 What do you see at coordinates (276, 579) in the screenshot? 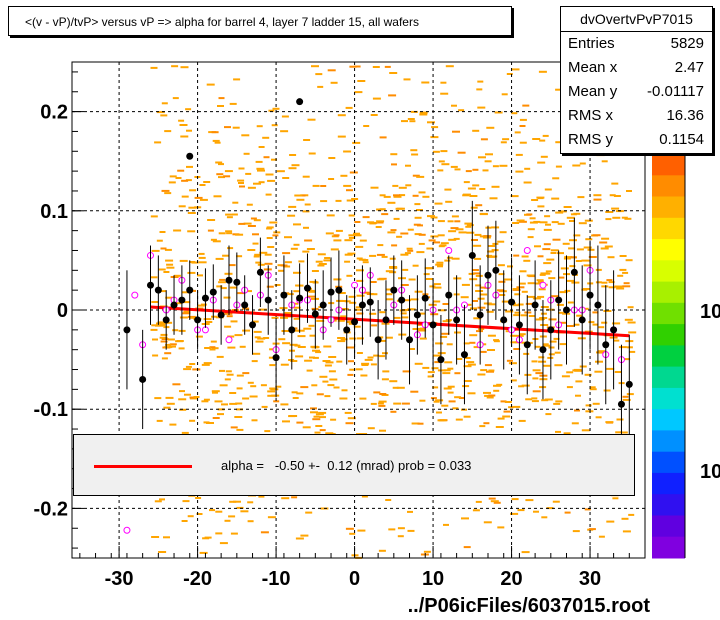
I see `x-tick-label: -10` at bounding box center [276, 579].